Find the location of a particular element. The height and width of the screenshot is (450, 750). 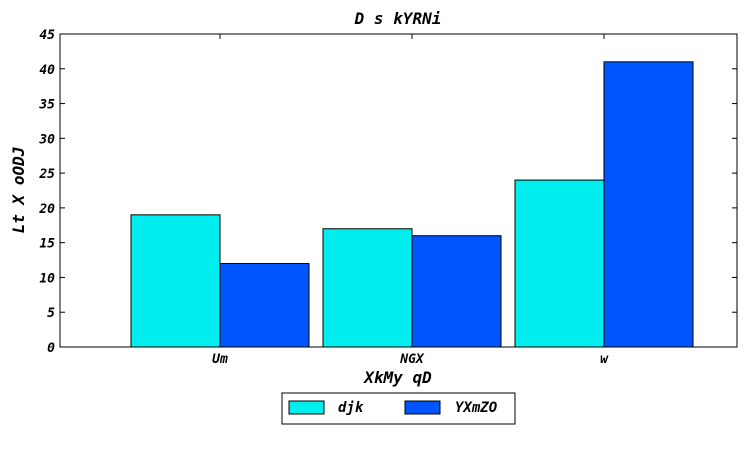

legend: djk YXmZO is located at coordinates (398, 408).